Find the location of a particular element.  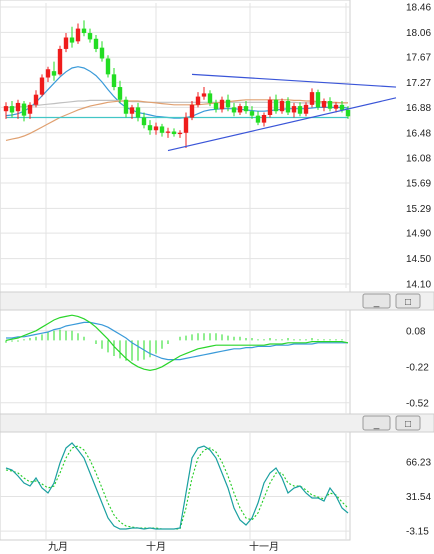

macd-panel is located at coordinates (177, 343).